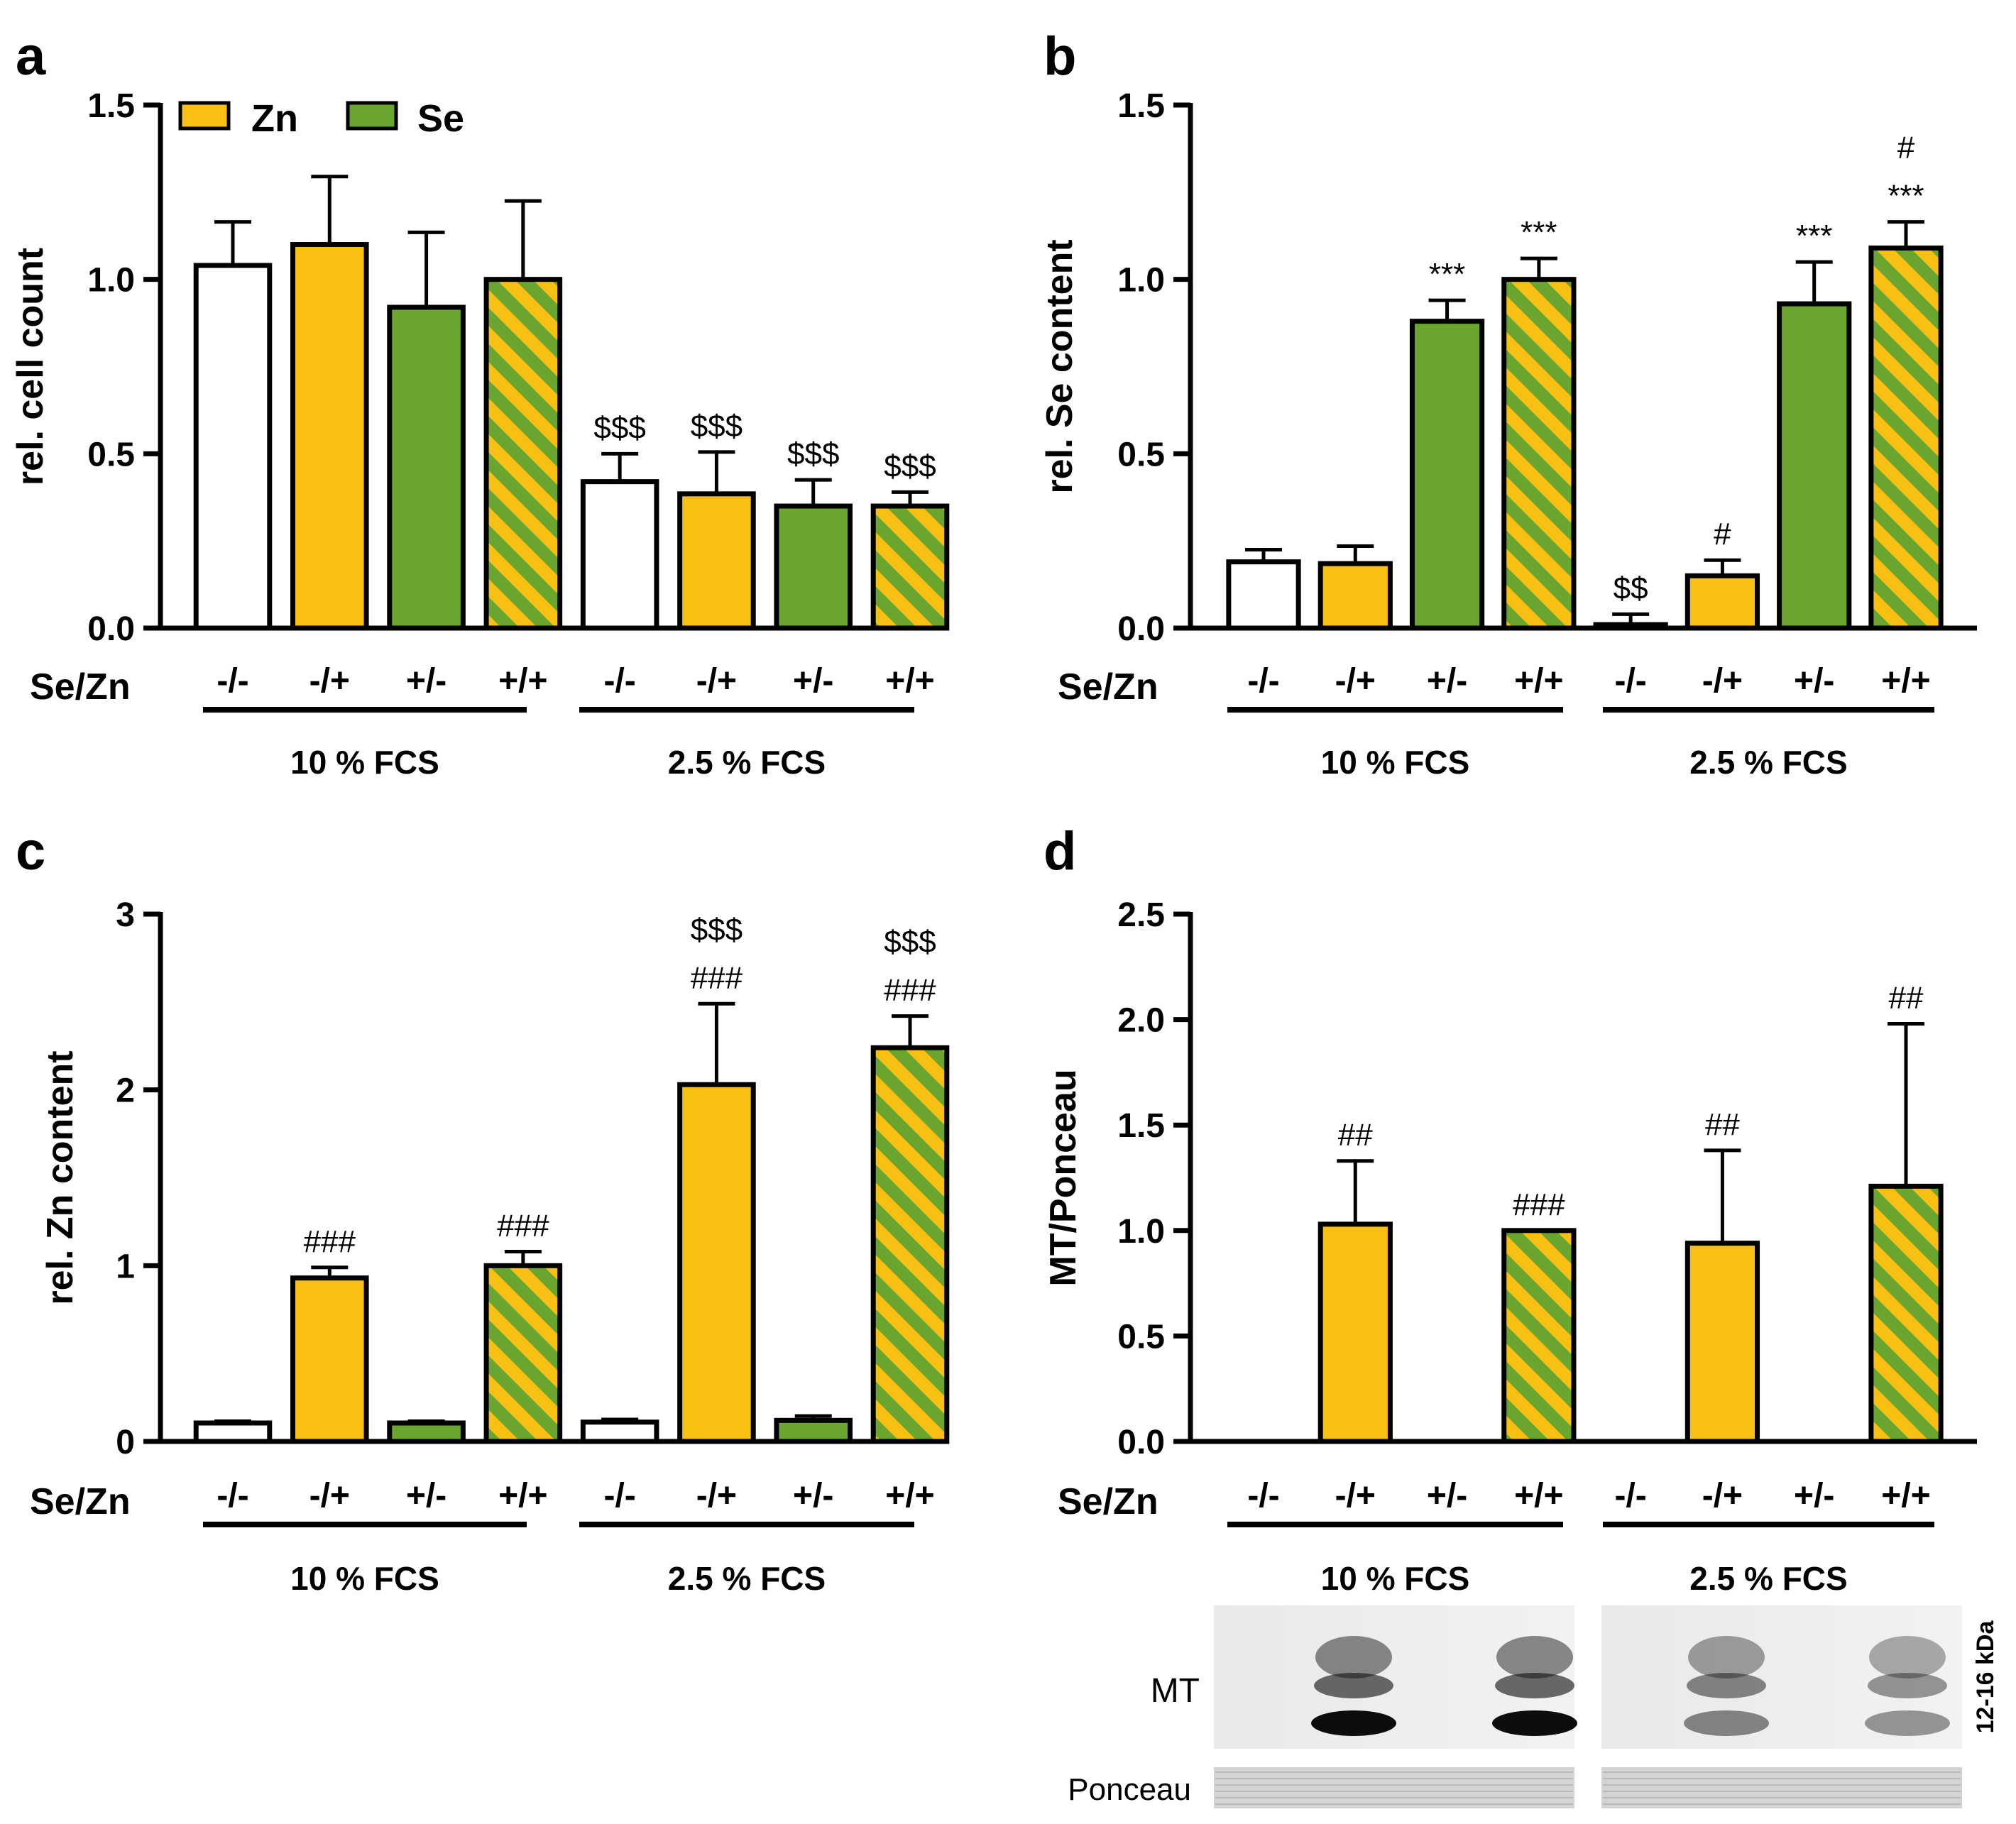 Image resolution: width=2016 pixels, height=1824 pixels. I want to click on blot-mt-right-strip, so click(1782, 1677).